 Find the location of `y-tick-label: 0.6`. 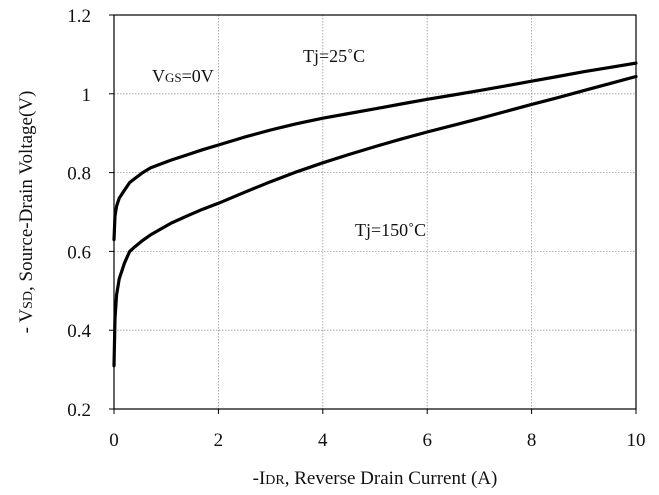

y-tick-label: 0.6 is located at coordinates (79, 252).